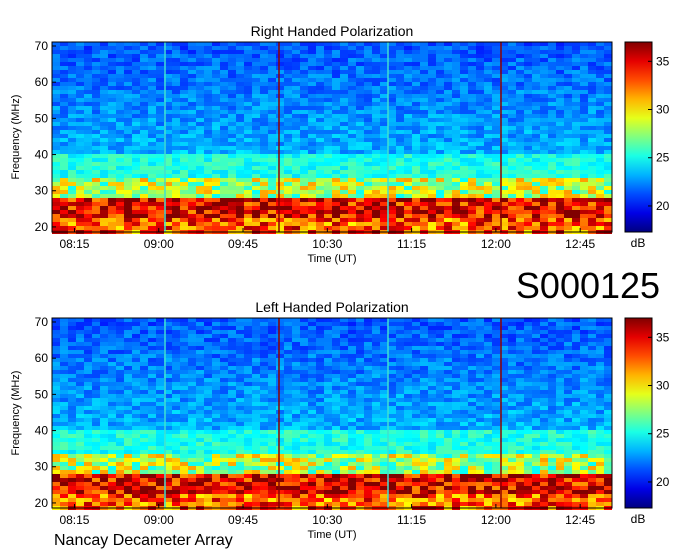  What do you see at coordinates (42, 155) in the screenshot?
I see `y-tick-label: 40` at bounding box center [42, 155].